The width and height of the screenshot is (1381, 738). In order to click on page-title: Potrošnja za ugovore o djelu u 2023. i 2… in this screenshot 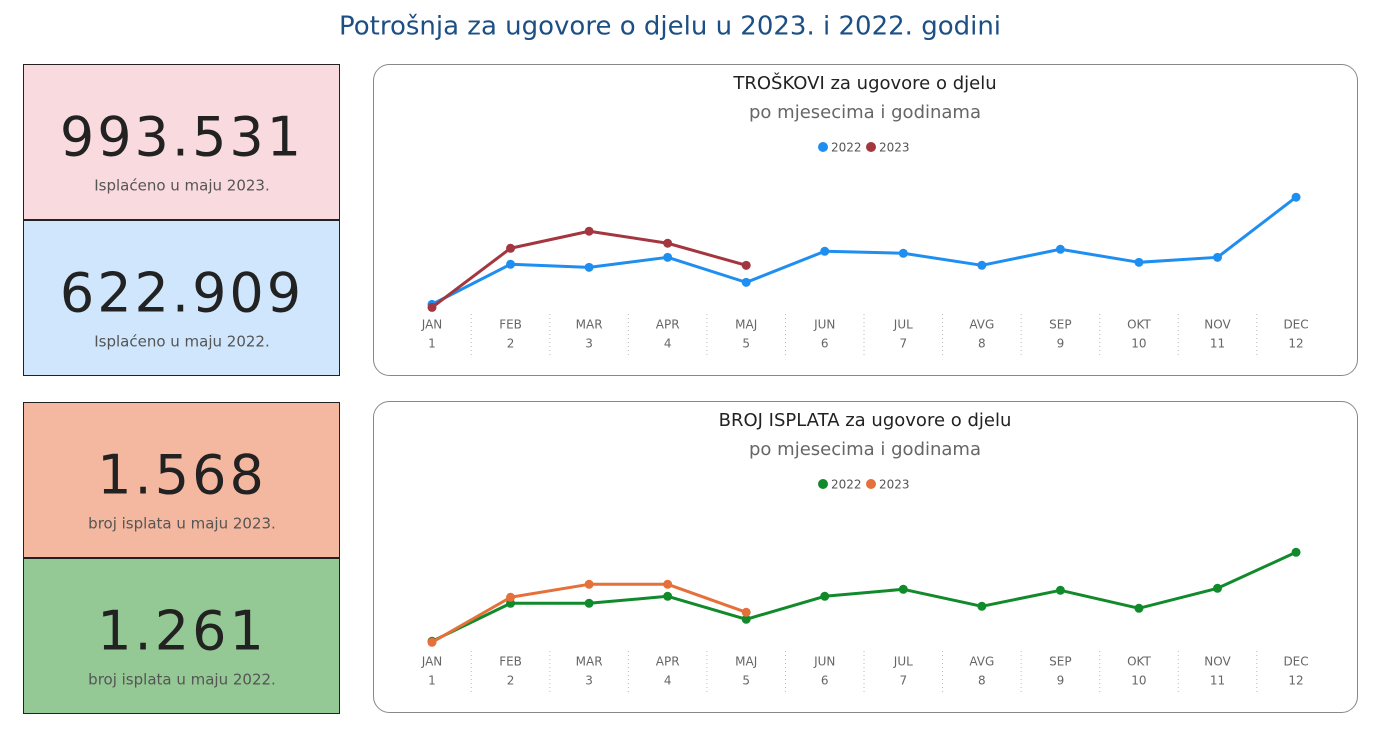, I will do `click(670, 27)`.